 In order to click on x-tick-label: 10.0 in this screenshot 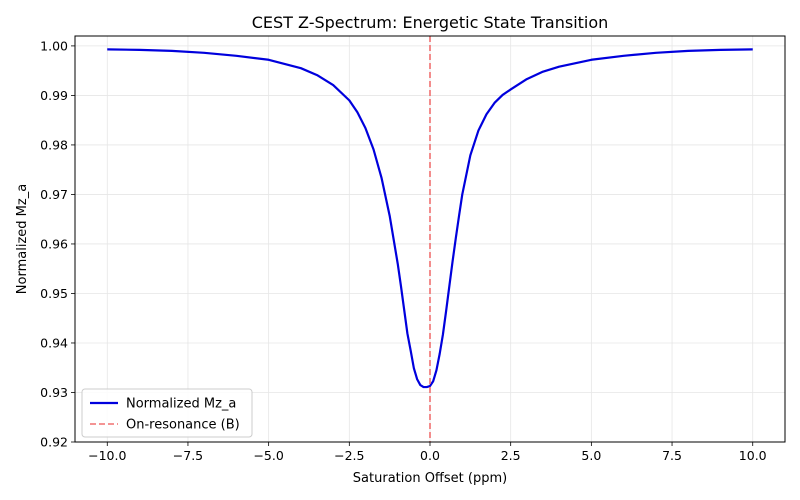, I will do `click(753, 455)`.